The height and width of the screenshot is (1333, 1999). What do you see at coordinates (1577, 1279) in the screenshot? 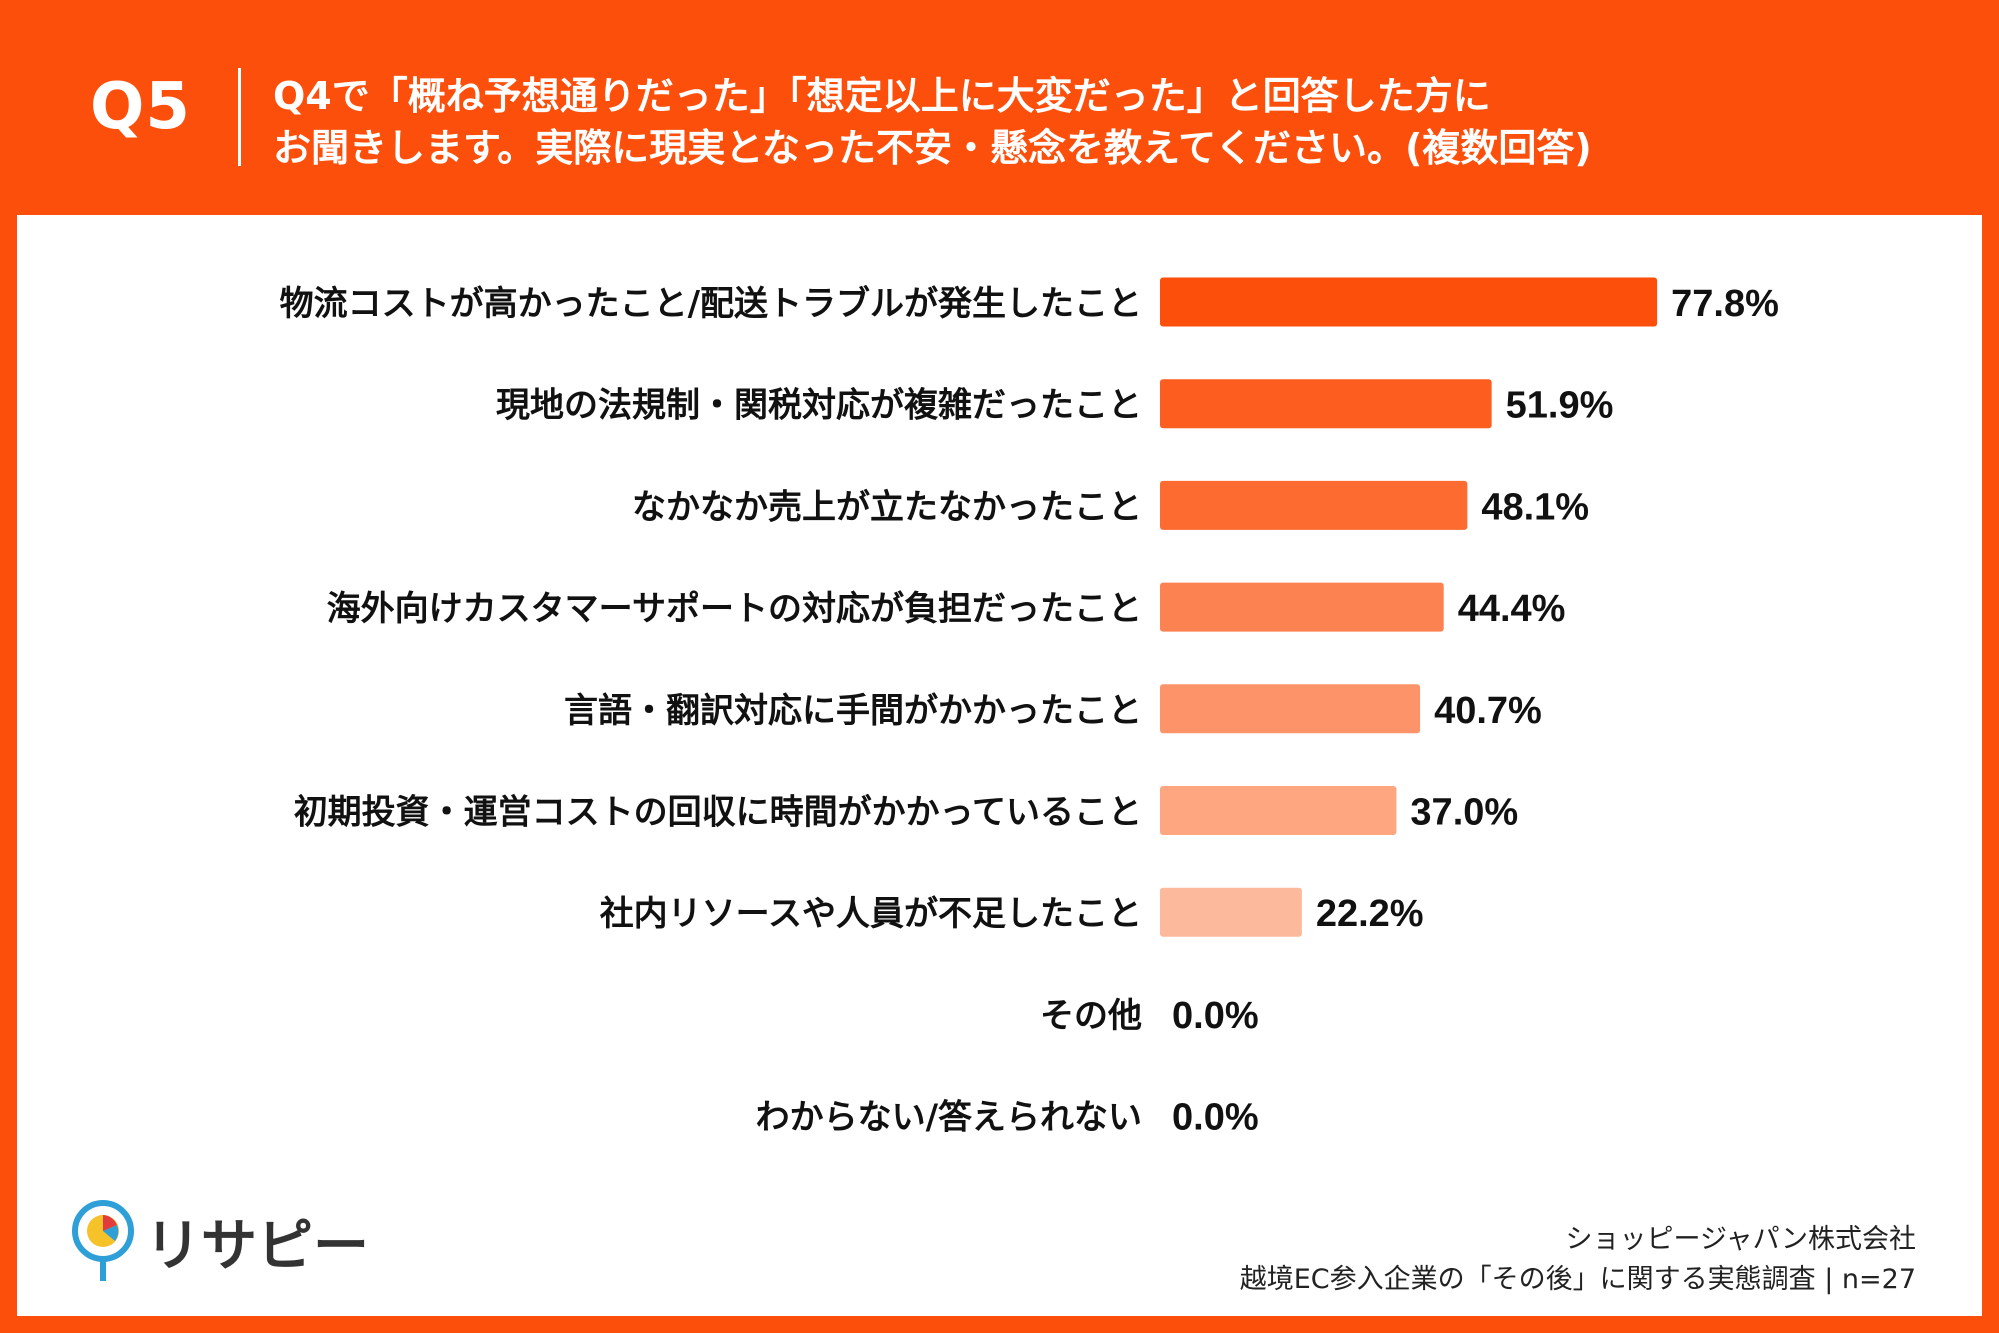
I see `footer-survey: 越境EC参入企業の「その後」に関する実態調査 | n=27` at bounding box center [1577, 1279].